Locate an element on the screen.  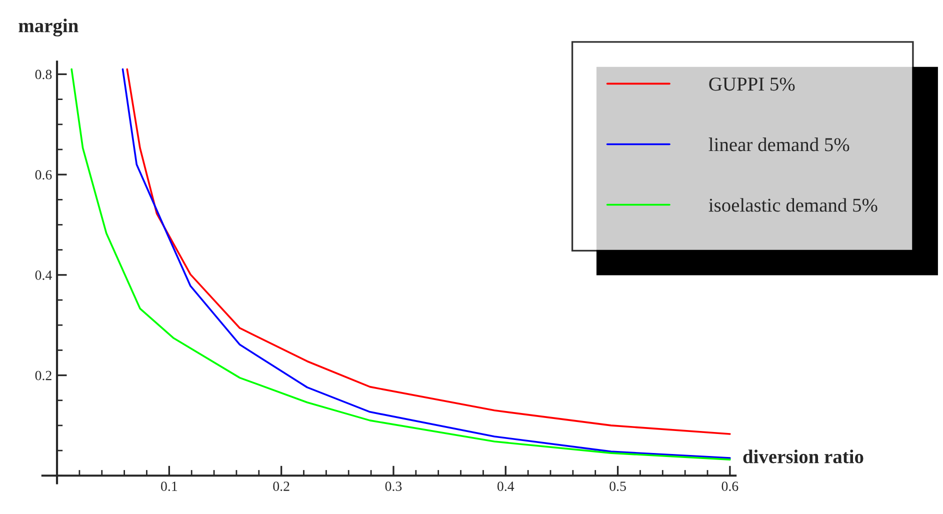
y-tick-label: 0.8 is located at coordinates (43, 75).